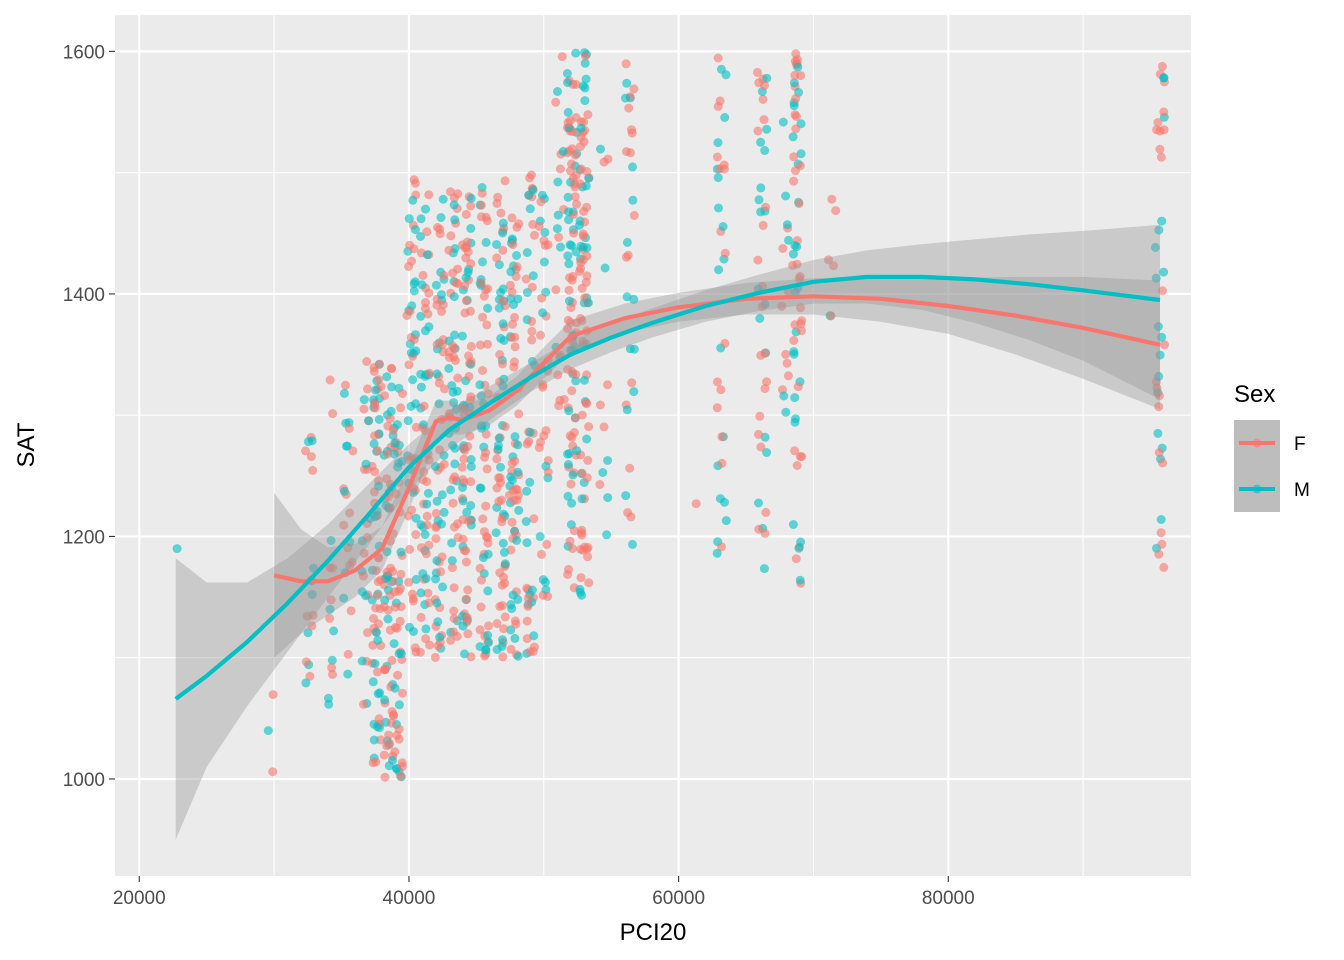  Describe the element at coordinates (544, 892) in the screenshot. I see `x-axis: 20000 40000 60000 80000` at that location.